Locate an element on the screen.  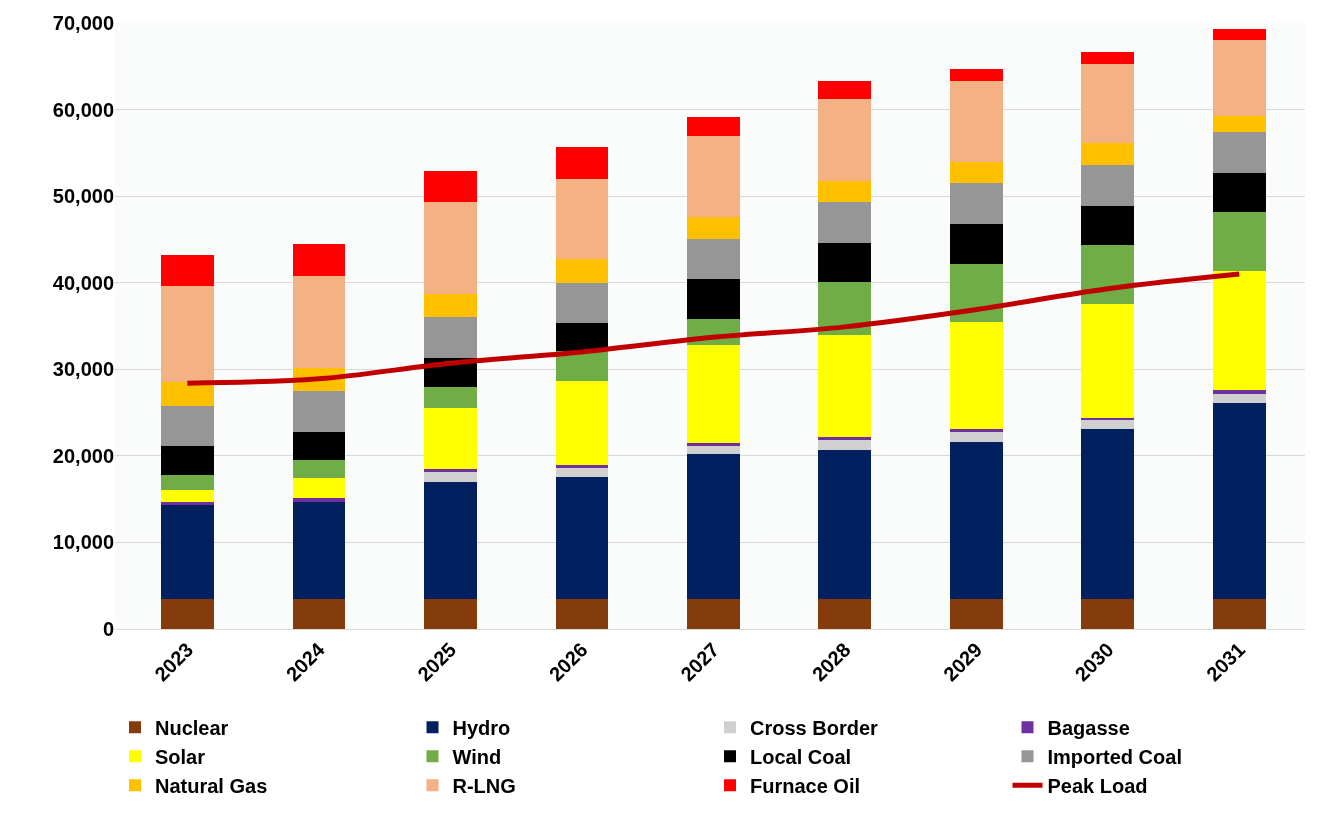
legend-label: Local Coal is located at coordinates (801, 757).